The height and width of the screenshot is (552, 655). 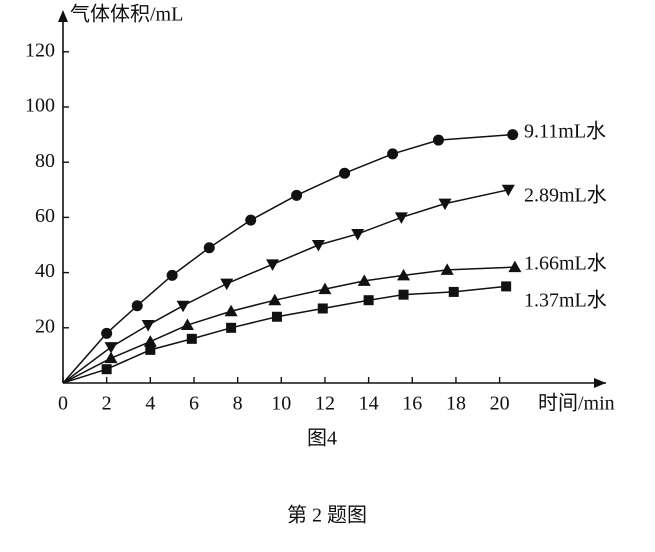 I want to click on x-tick-label: 16, so click(x=412, y=404).